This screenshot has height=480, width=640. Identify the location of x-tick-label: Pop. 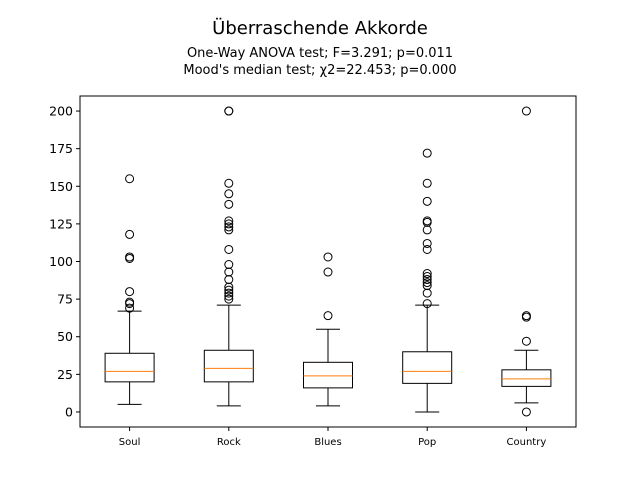
(427, 442).